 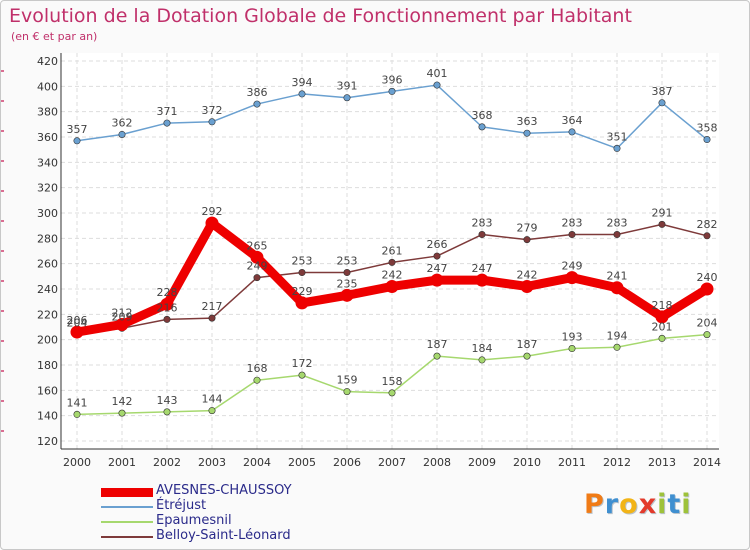 What do you see at coordinates (212, 110) in the screenshot?
I see `data-label: 372` at bounding box center [212, 110].